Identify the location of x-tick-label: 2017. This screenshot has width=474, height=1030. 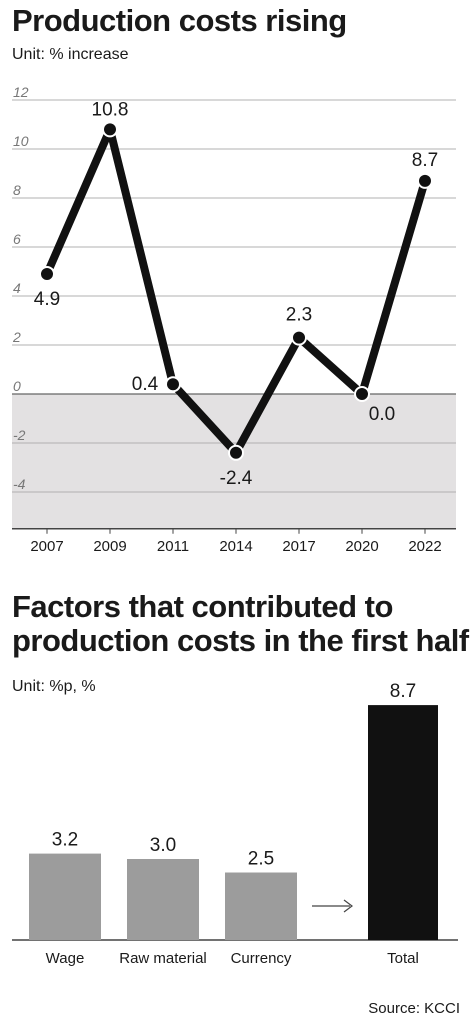
(298, 546).